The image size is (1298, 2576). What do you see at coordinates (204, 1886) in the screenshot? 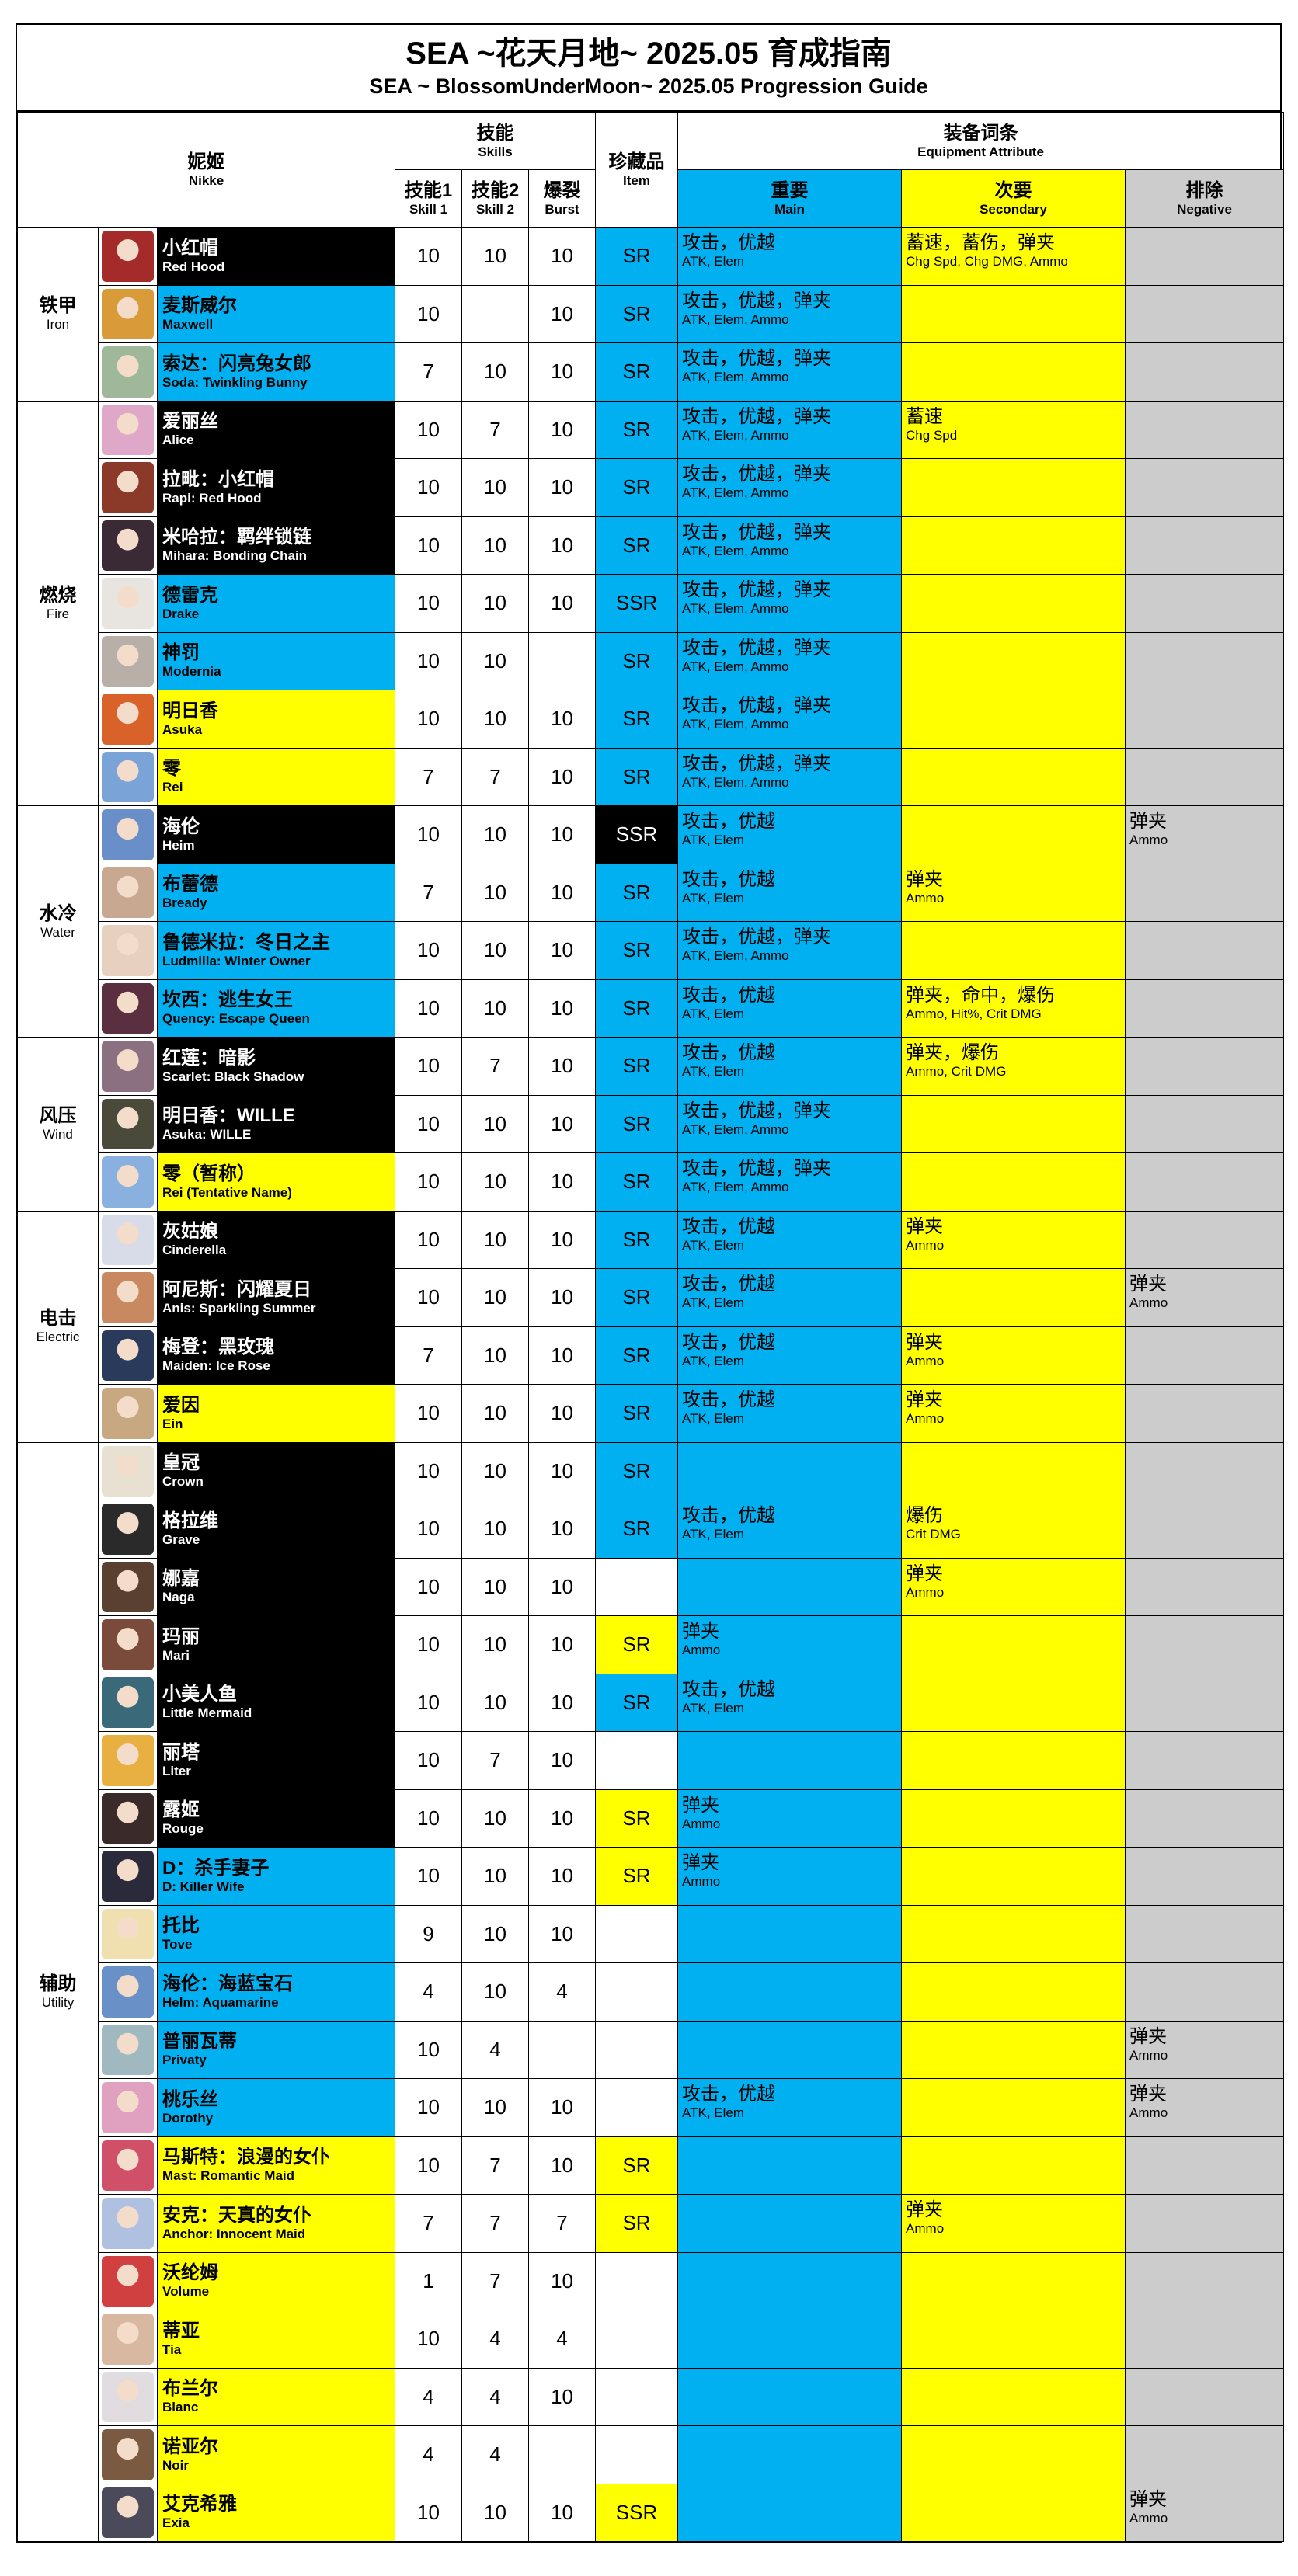
I see `nikke-name-en: D: Killer Wife` at bounding box center [204, 1886].